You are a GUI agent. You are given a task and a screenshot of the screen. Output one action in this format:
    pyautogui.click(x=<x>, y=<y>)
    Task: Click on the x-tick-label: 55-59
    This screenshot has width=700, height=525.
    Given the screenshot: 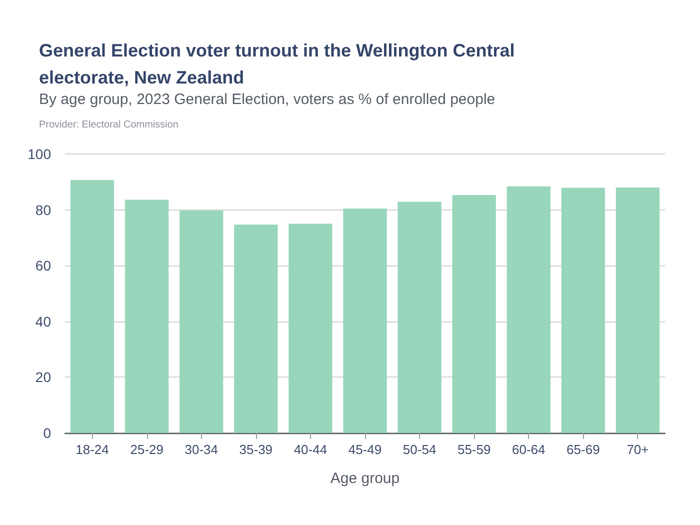 What is the action you would take?
    pyautogui.click(x=474, y=449)
    